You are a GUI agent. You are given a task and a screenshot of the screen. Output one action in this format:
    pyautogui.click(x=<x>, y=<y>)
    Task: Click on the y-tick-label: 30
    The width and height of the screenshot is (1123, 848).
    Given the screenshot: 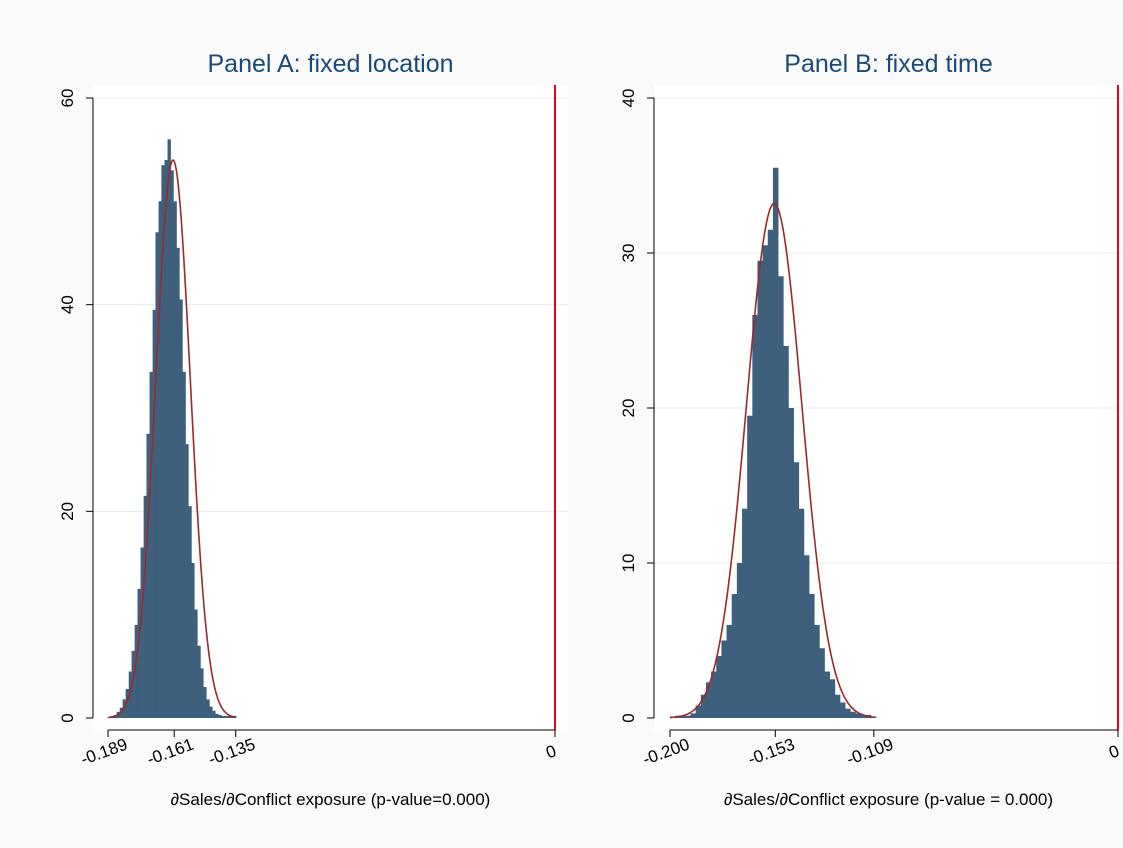 What is the action you would take?
    pyautogui.click(x=628, y=253)
    